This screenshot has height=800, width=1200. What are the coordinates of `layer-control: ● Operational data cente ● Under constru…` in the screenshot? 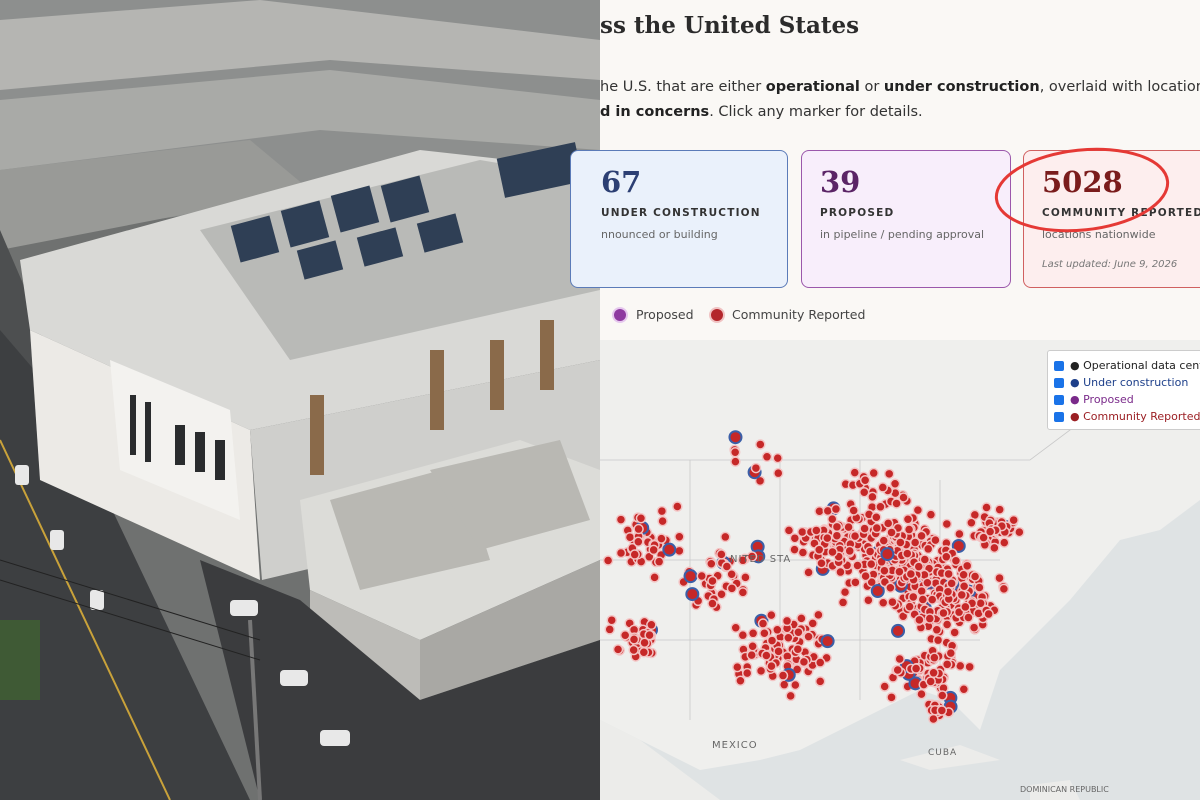 It's located at (1123, 390).